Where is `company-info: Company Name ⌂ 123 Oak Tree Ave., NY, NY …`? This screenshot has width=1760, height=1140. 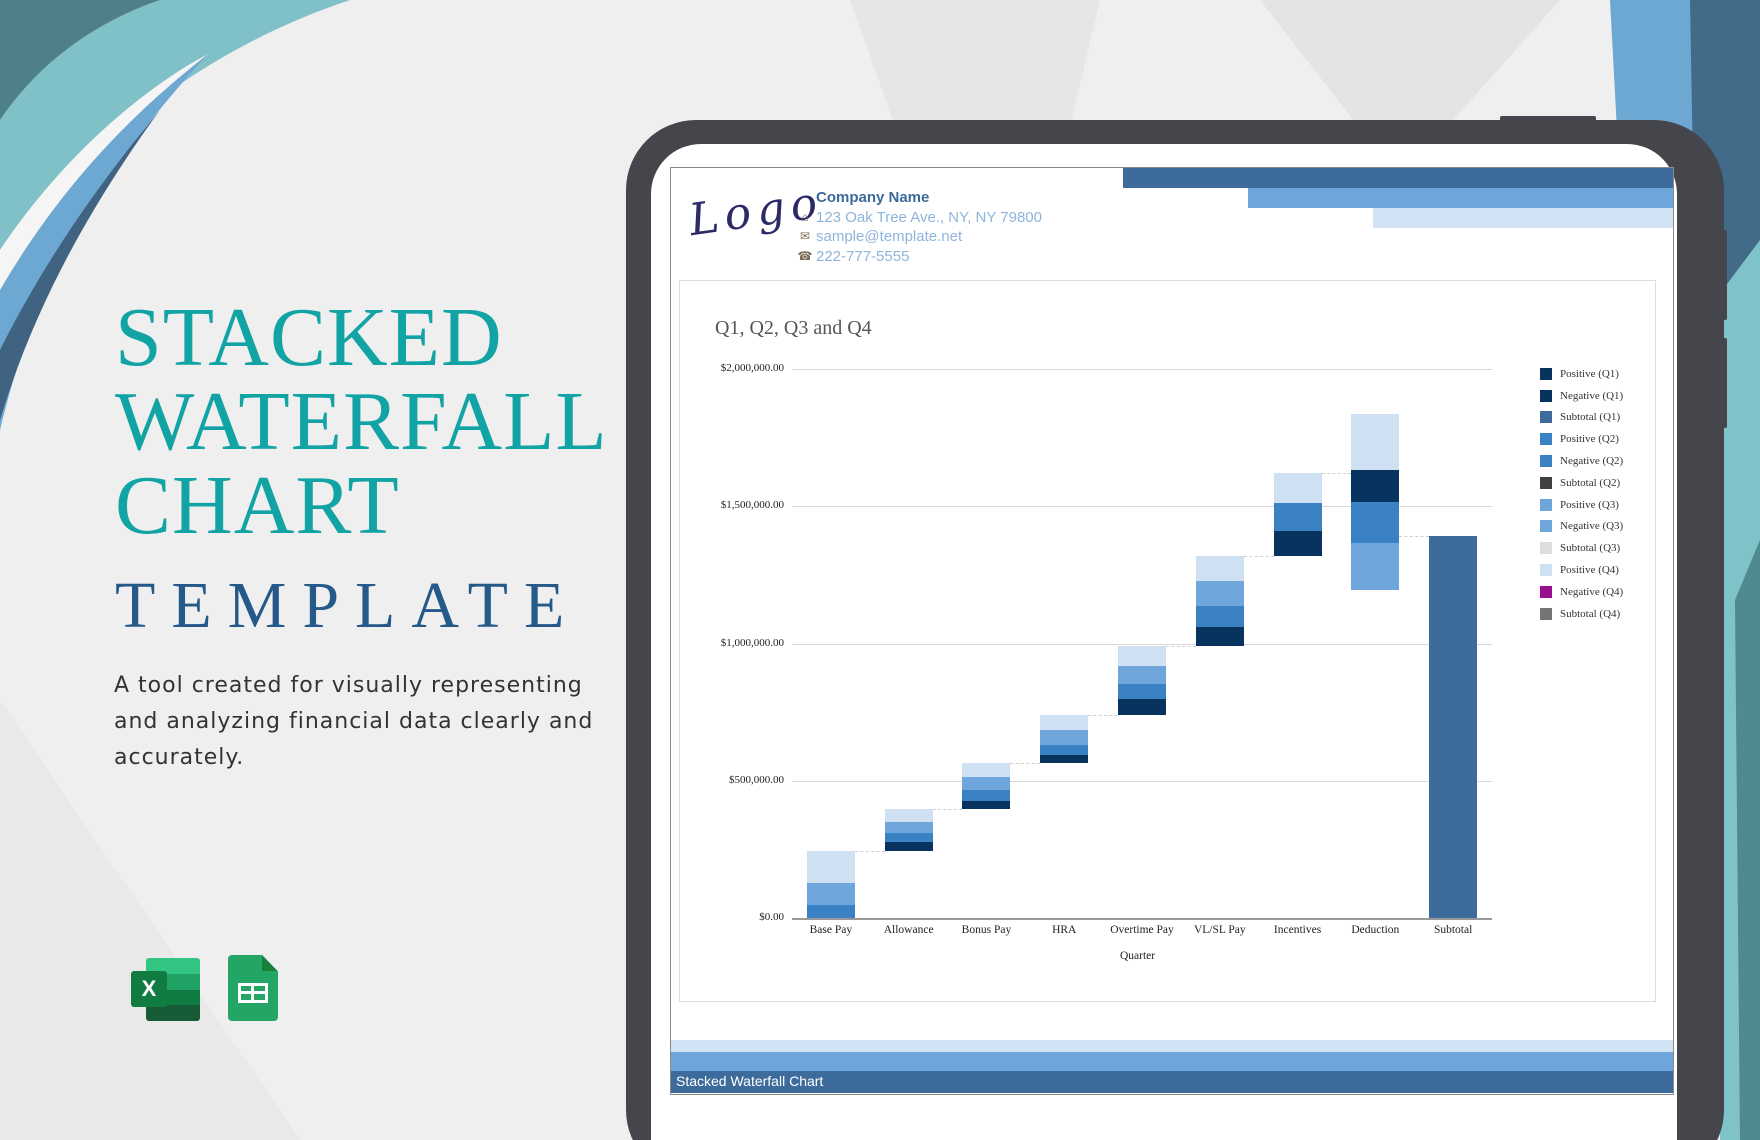
company-info: Company Name ⌂ 123 Oak Tree Ave., NY, NY … is located at coordinates (920, 227).